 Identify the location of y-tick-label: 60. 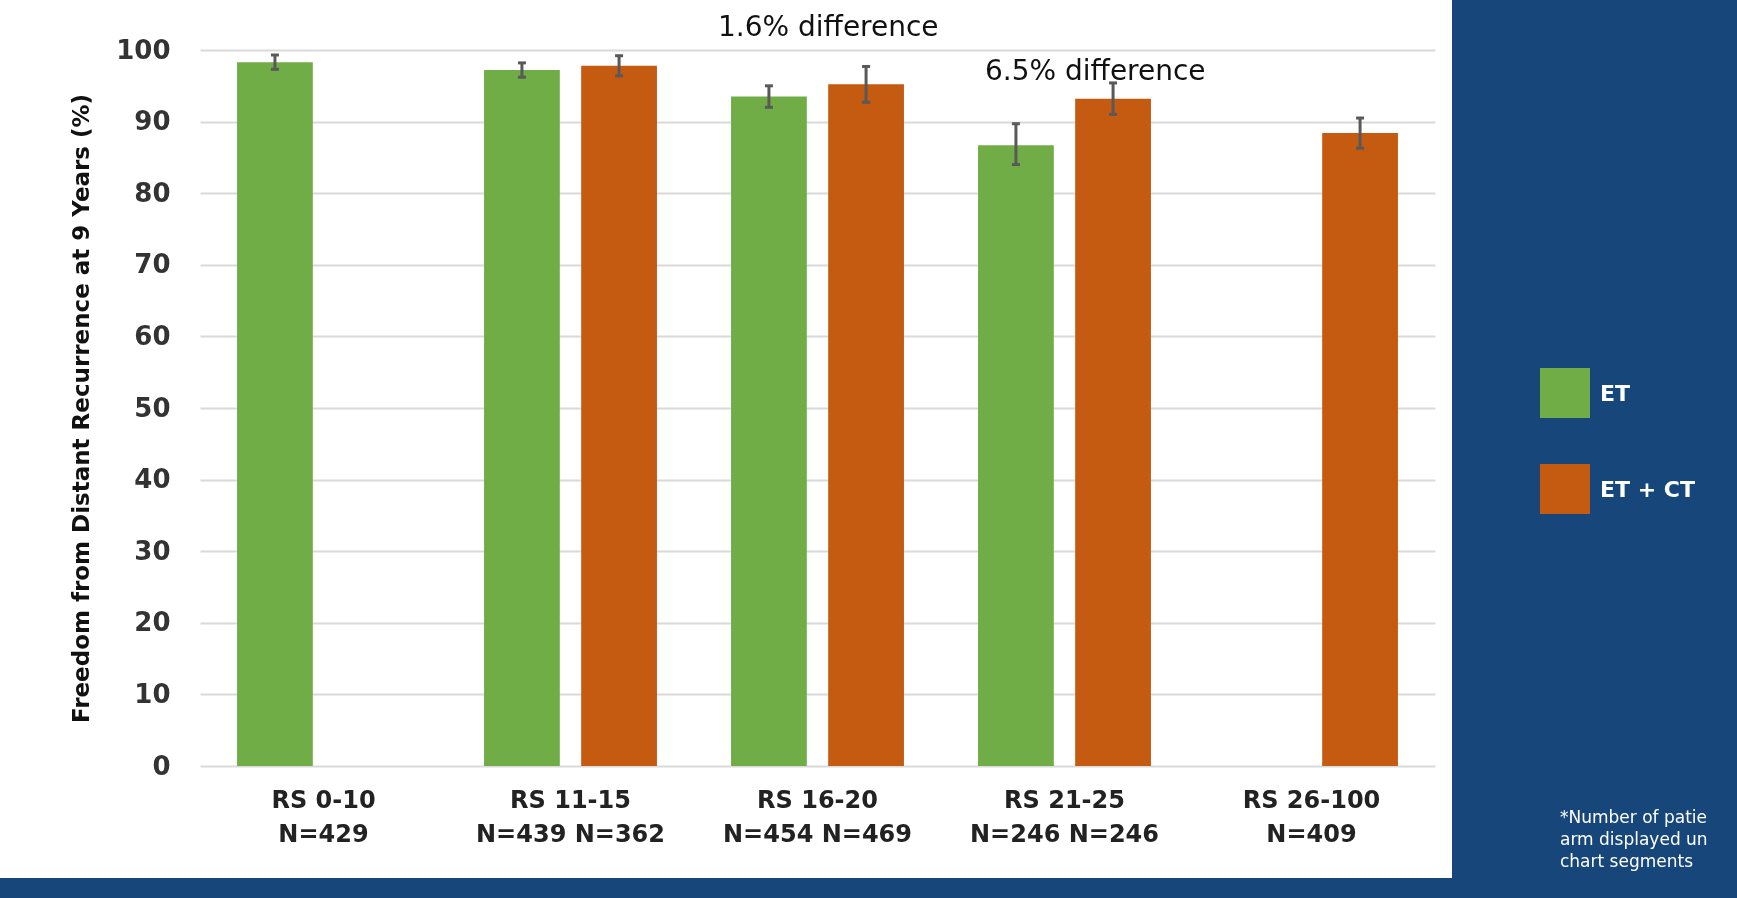
(152, 335).